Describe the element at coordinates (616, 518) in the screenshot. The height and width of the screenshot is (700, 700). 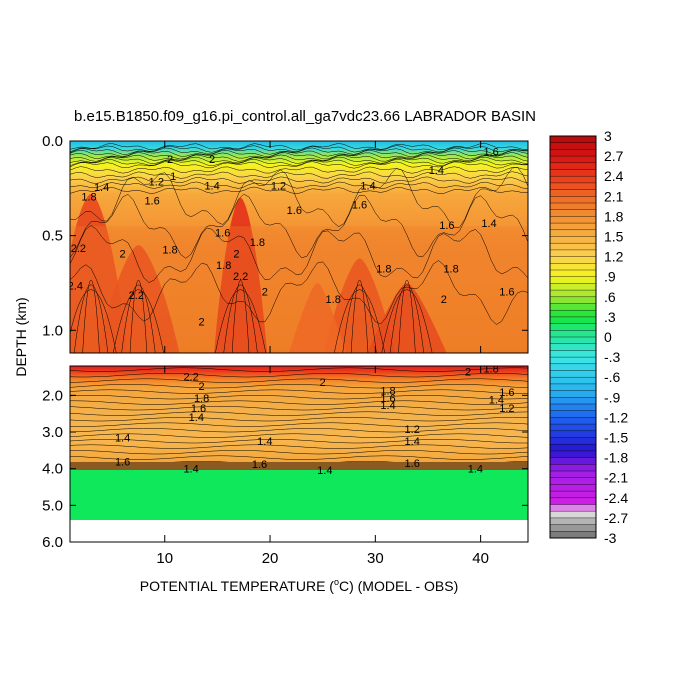
I see `colorbar-label: -2.7` at that location.